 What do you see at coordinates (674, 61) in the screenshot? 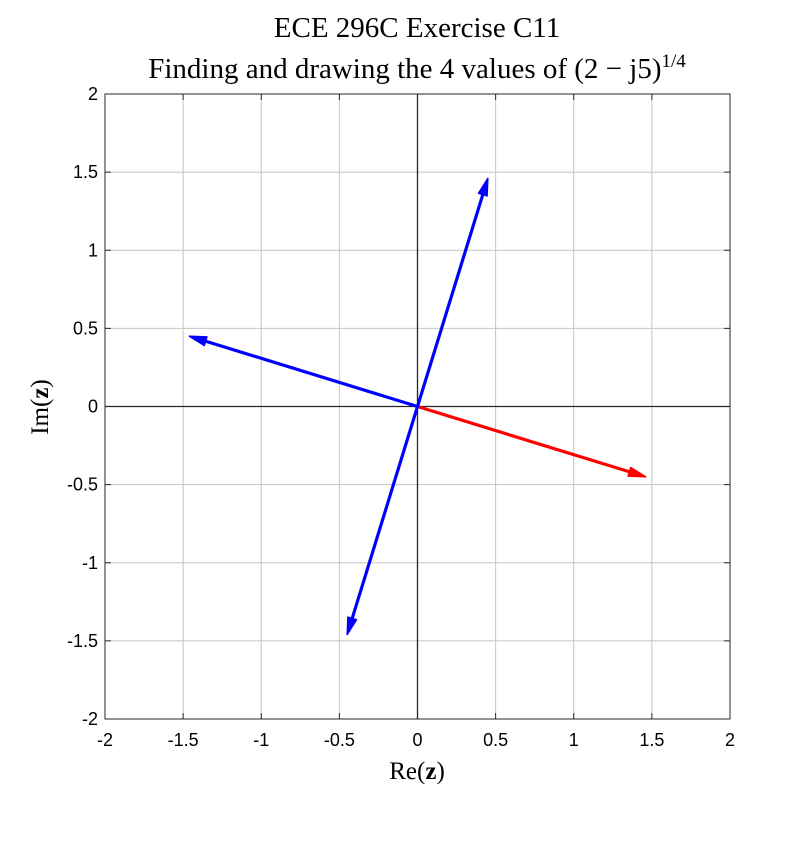
I see `chart-title-exponent: 1/4` at bounding box center [674, 61].